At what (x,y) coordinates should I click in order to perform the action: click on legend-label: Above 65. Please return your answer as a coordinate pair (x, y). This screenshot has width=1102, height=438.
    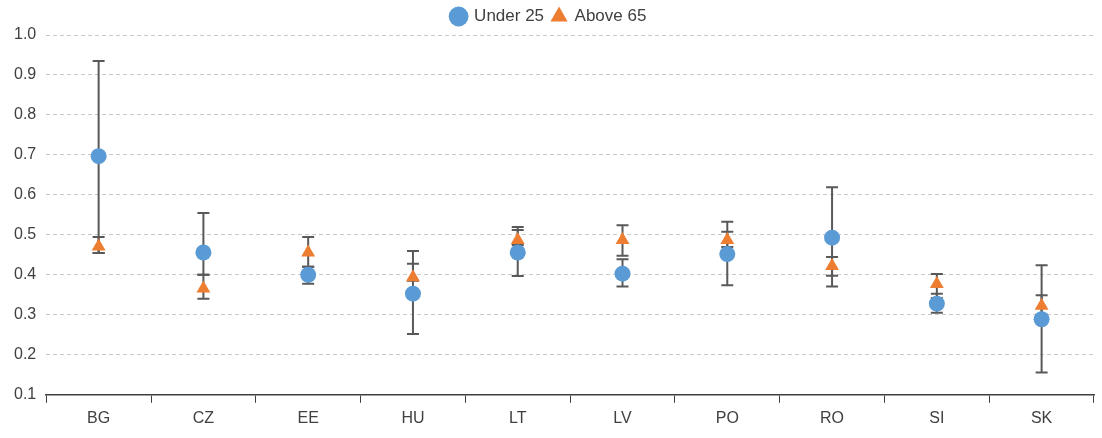
    Looking at the image, I should click on (610, 16).